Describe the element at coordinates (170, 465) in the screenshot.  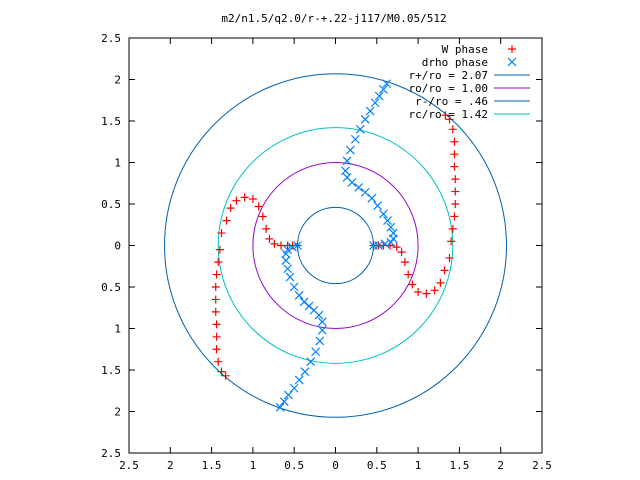
I see `x-tick-label-1: 2` at that location.